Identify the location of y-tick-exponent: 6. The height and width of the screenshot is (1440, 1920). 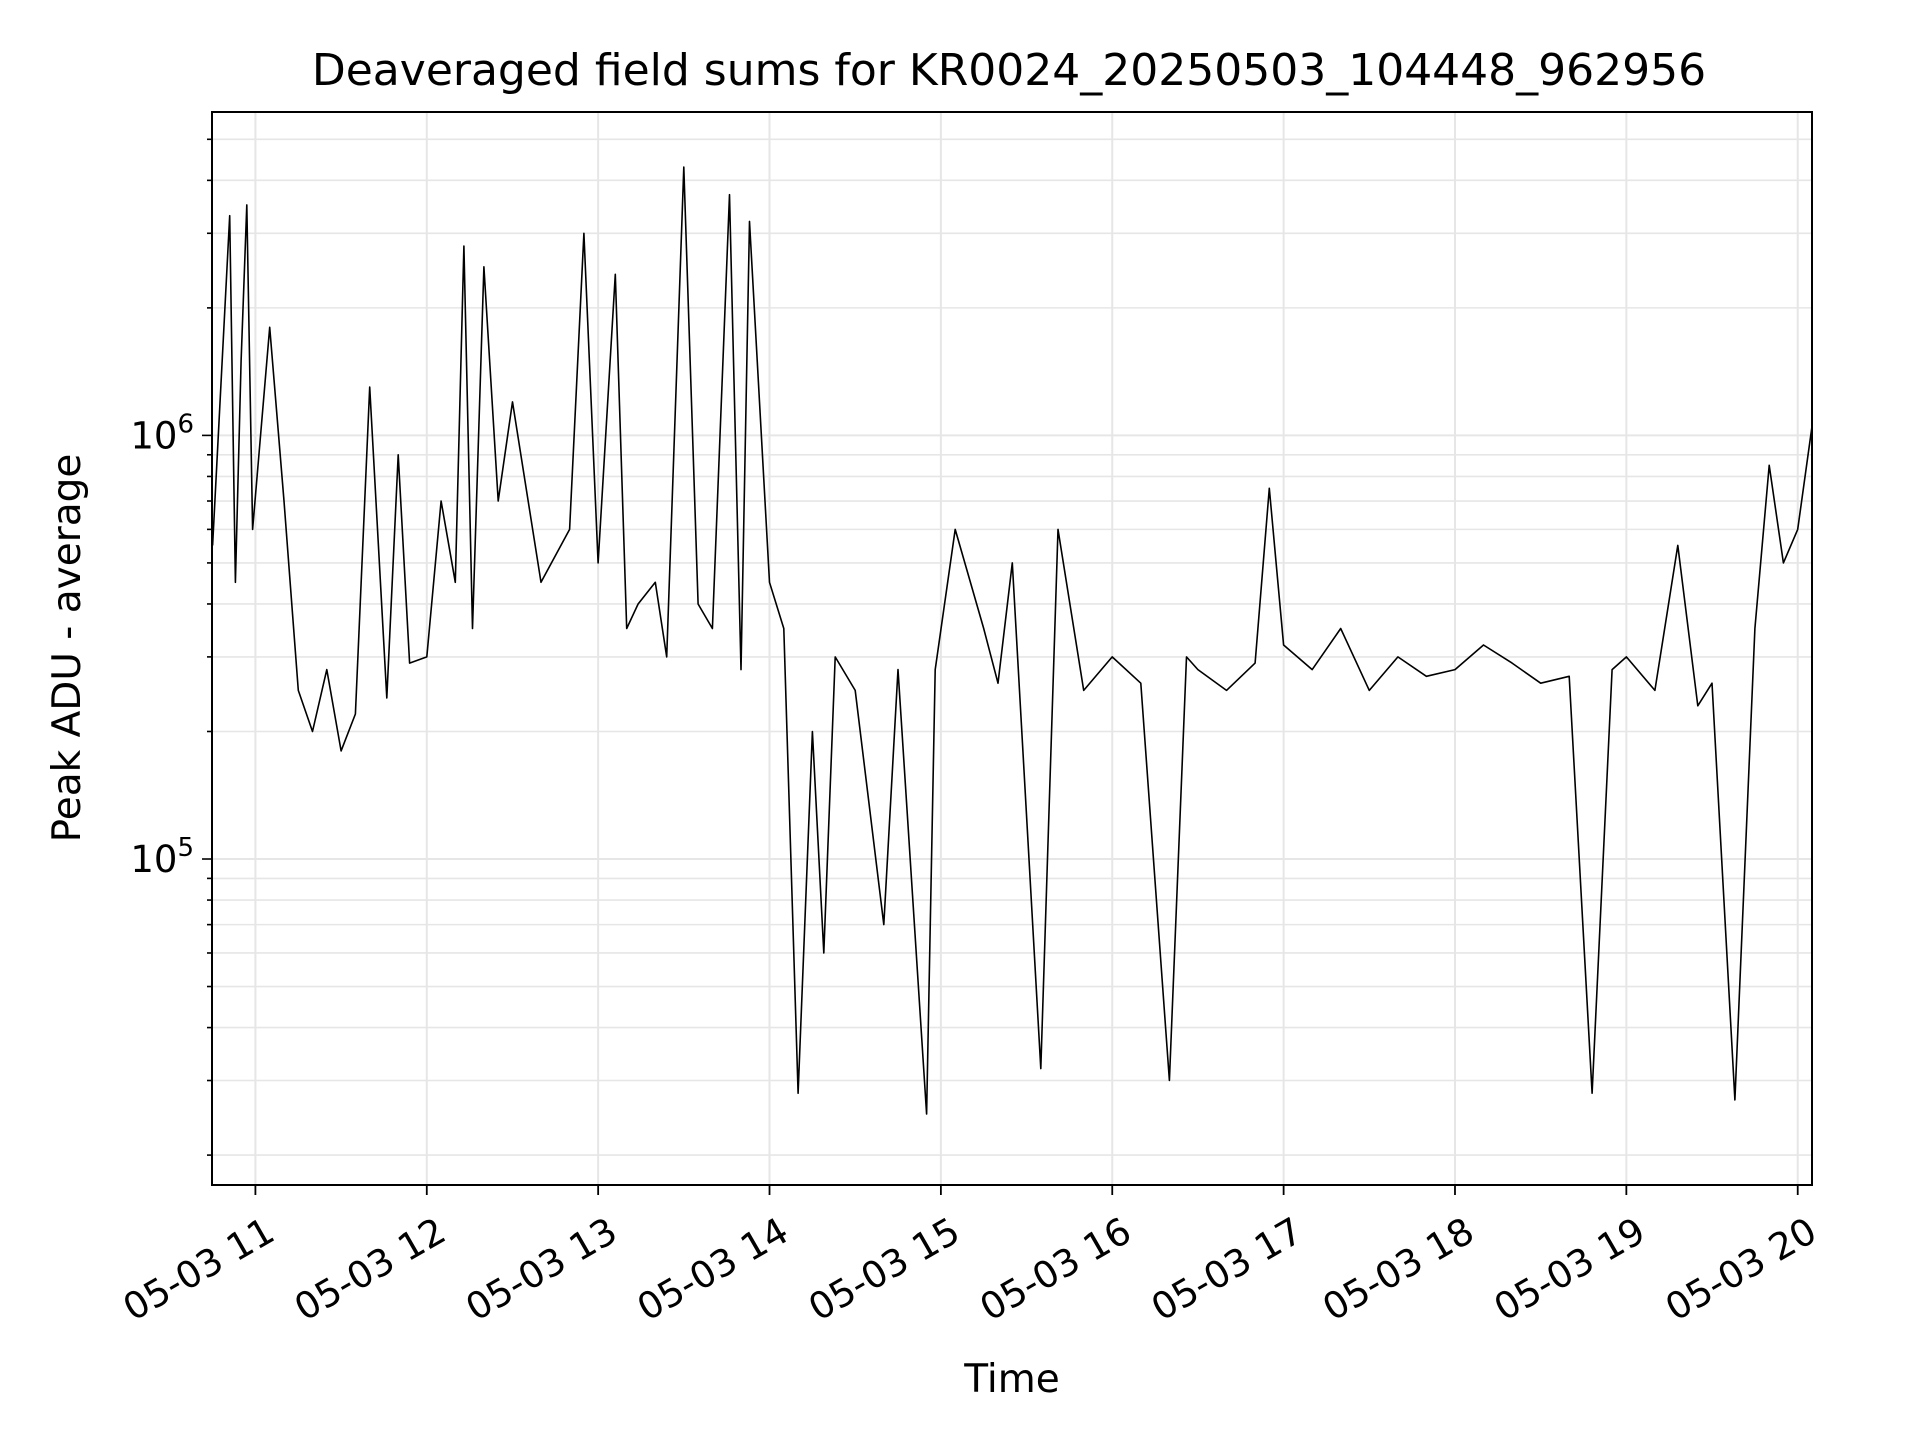
(185, 424).